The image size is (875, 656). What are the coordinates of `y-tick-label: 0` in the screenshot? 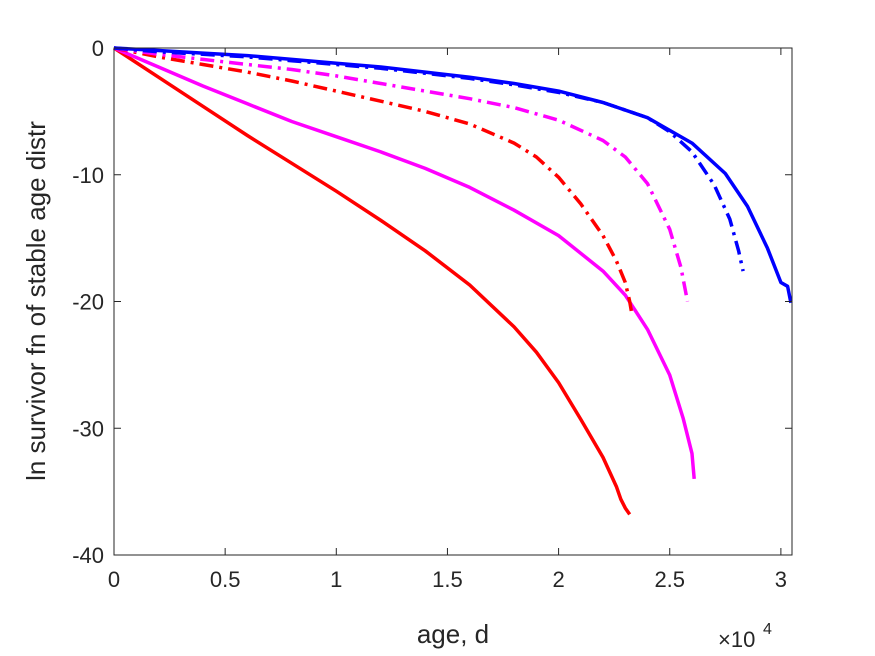 It's located at (98, 48).